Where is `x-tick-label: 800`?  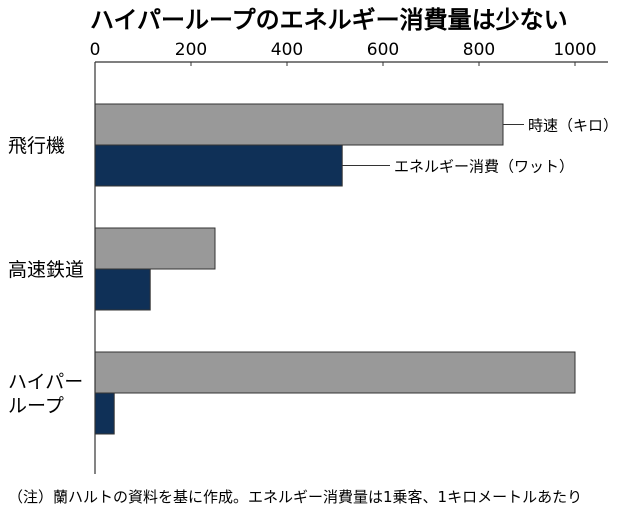 x-tick-label: 800 is located at coordinates (479, 50).